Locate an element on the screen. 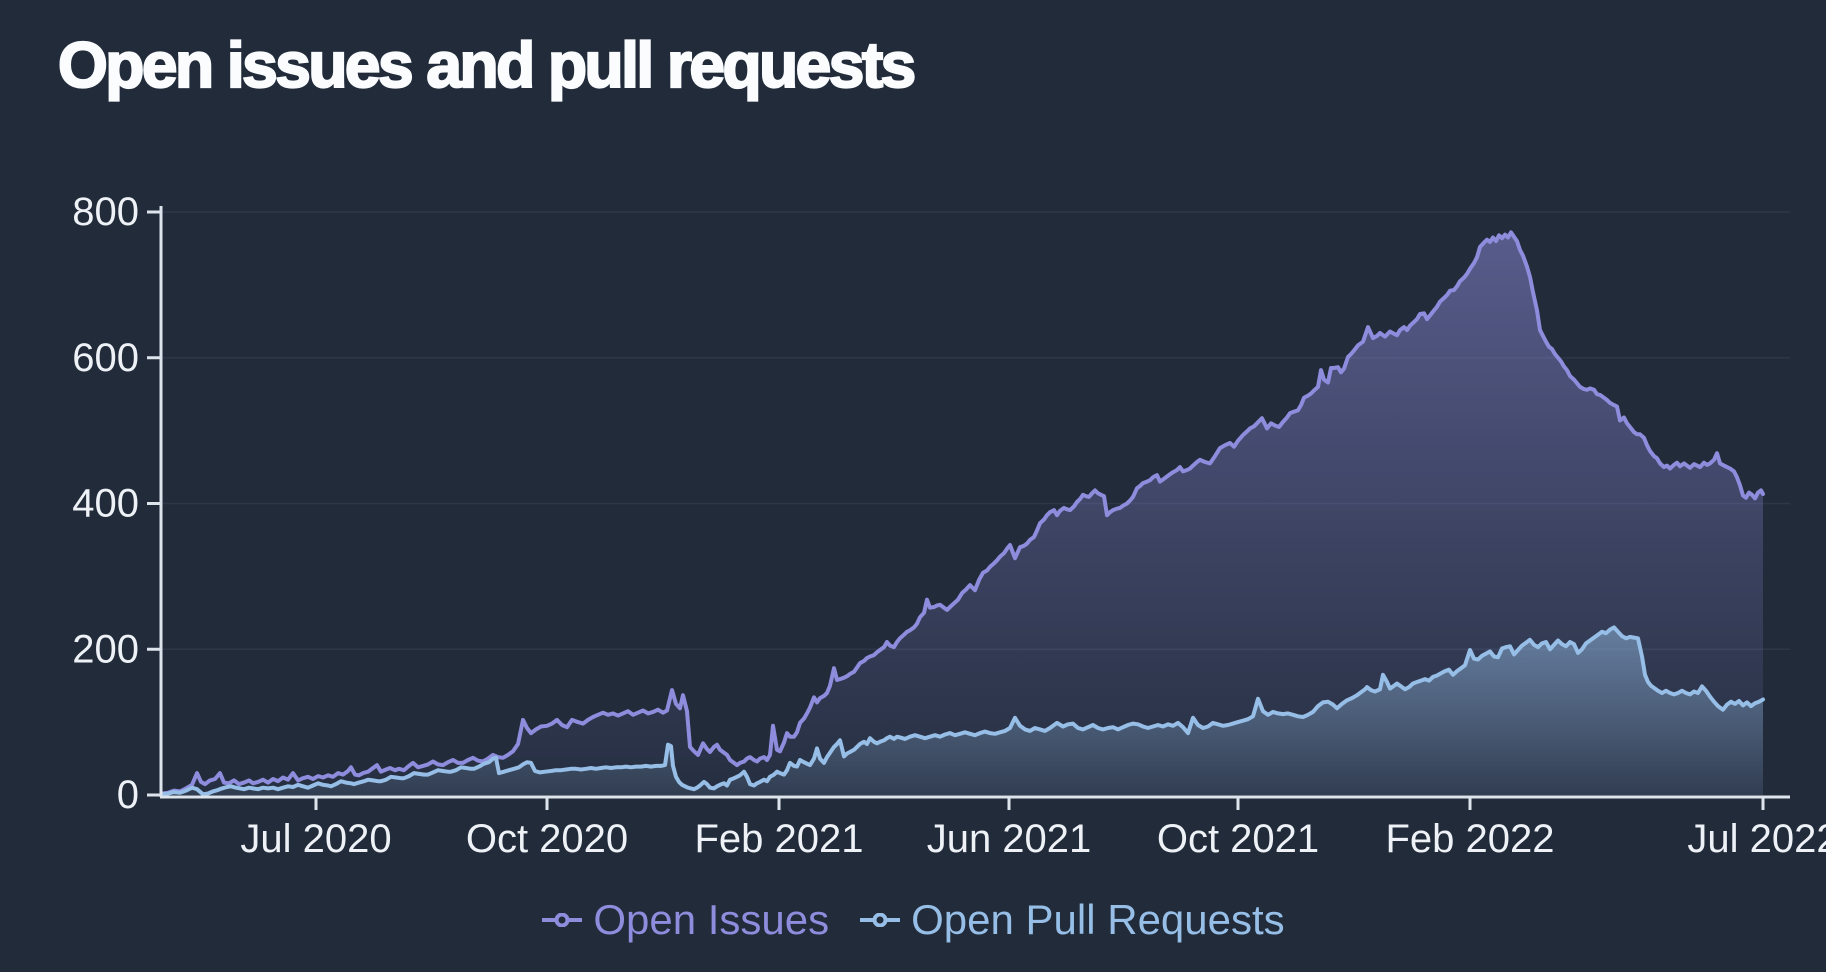 The width and height of the screenshot is (1826, 972). x-tick-label-jun-2021: Jun 2021 is located at coordinates (1009, 839).